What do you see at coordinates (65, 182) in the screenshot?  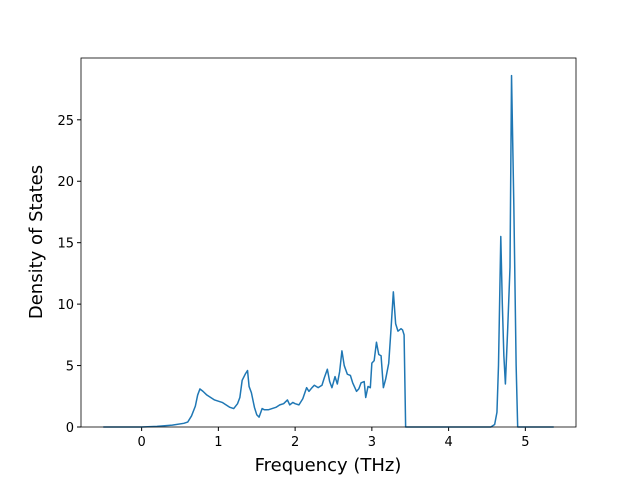 I see `y-tick-label: 20` at bounding box center [65, 182].